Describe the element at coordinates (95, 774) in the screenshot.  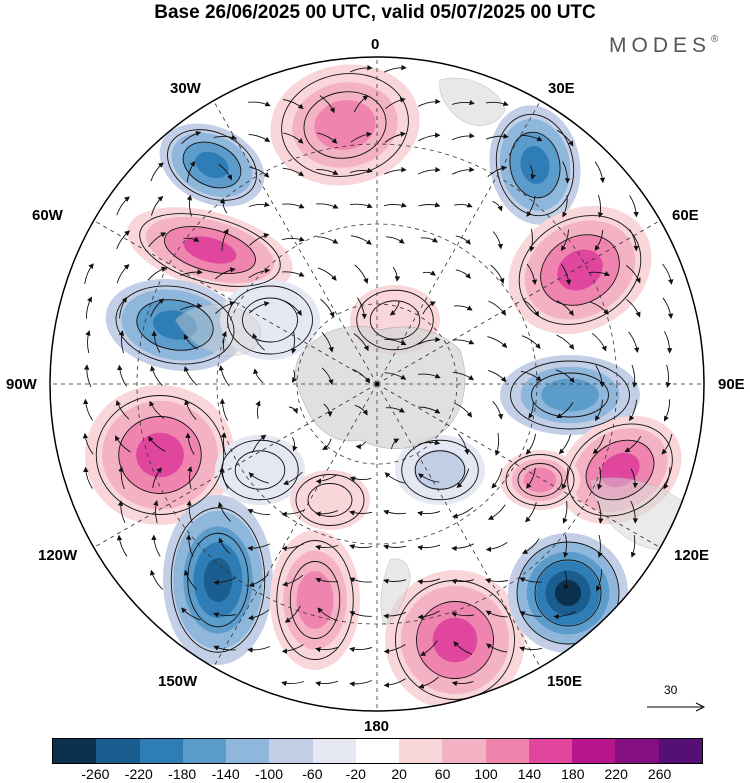
I see `colorbar-tick-label: -260` at that location.